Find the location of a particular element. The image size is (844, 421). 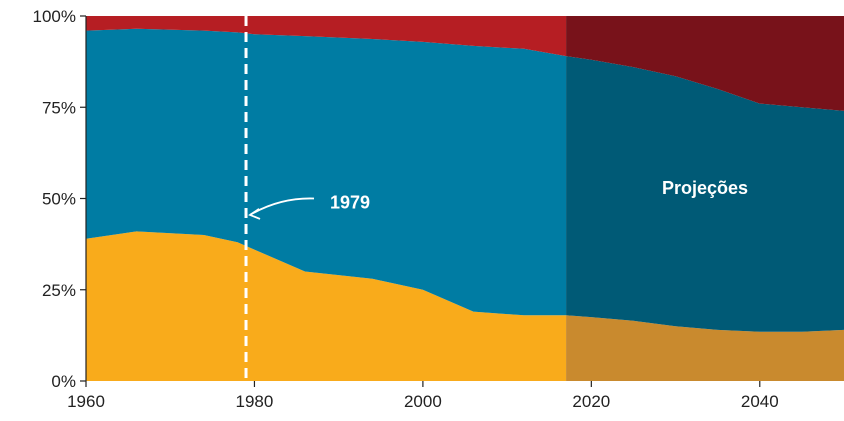

area-series-1-projection is located at coordinates (705, 348).